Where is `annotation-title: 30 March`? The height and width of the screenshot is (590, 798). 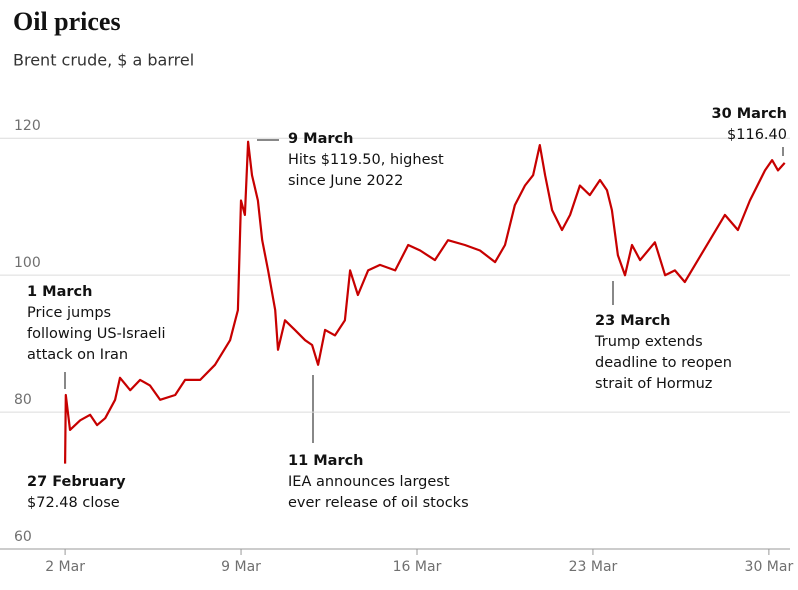 annotation-title: 30 March is located at coordinates (749, 114).